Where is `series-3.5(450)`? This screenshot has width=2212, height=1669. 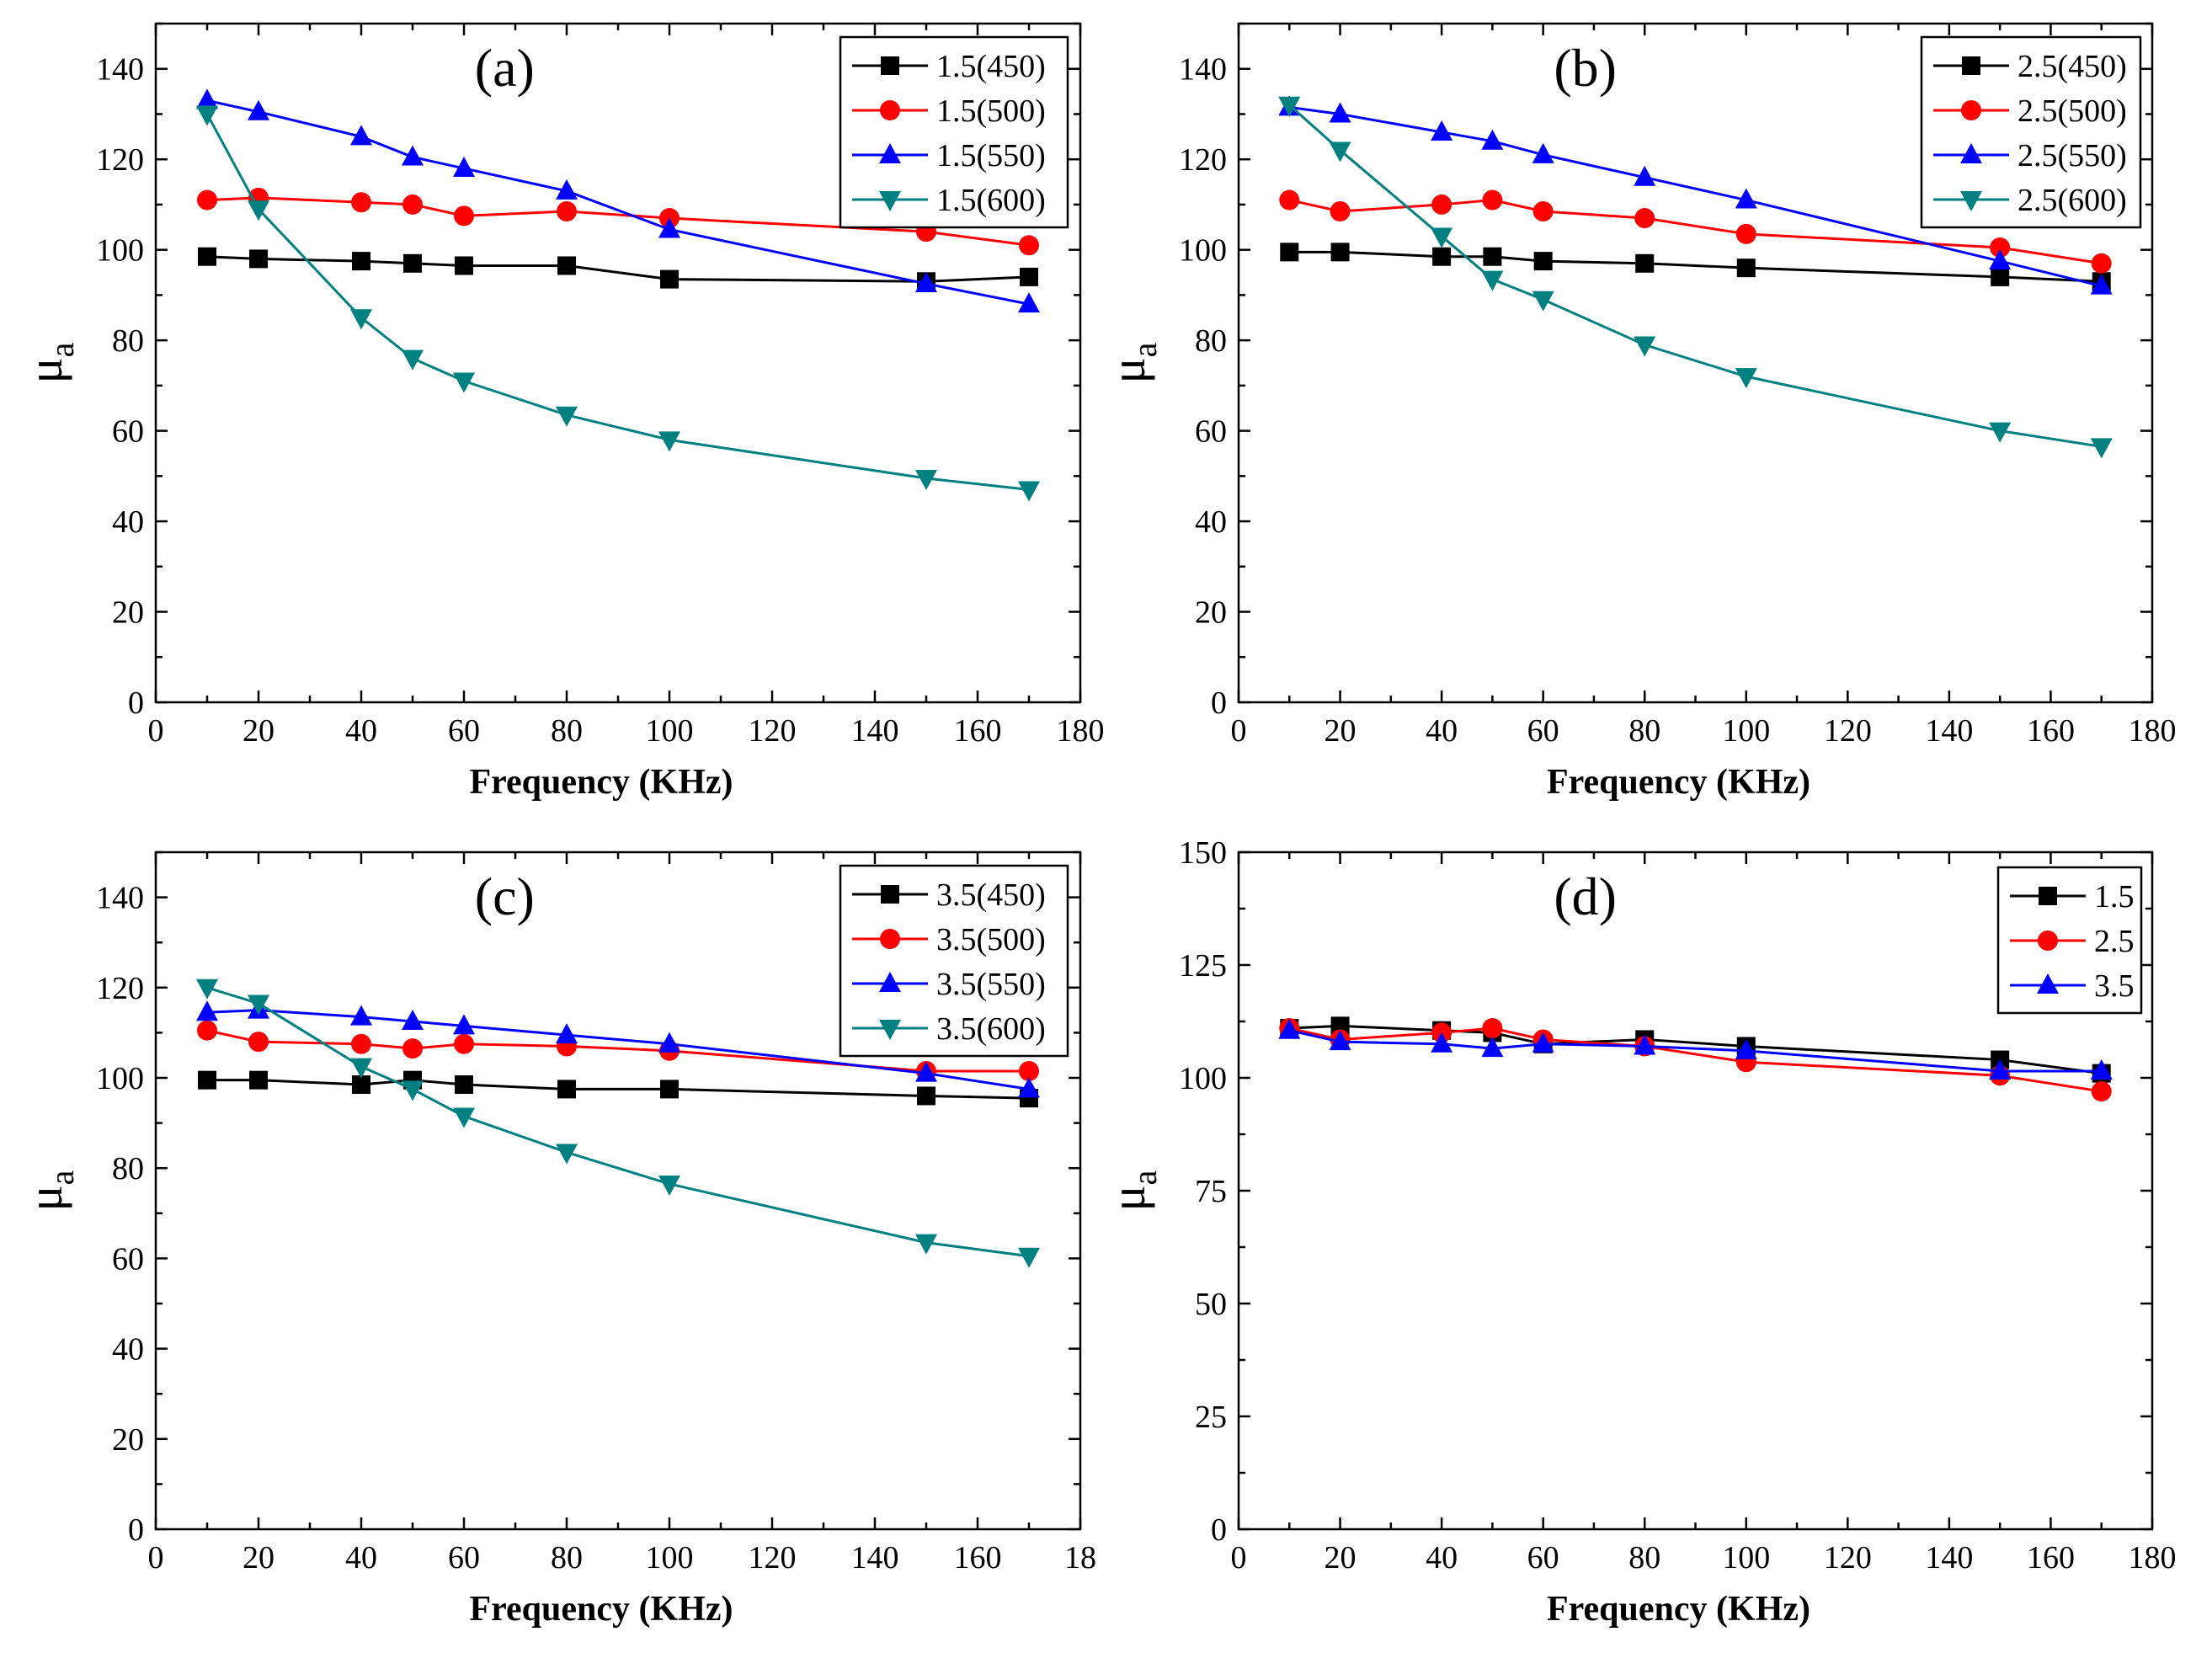 series-3.5(450) is located at coordinates (618, 1089).